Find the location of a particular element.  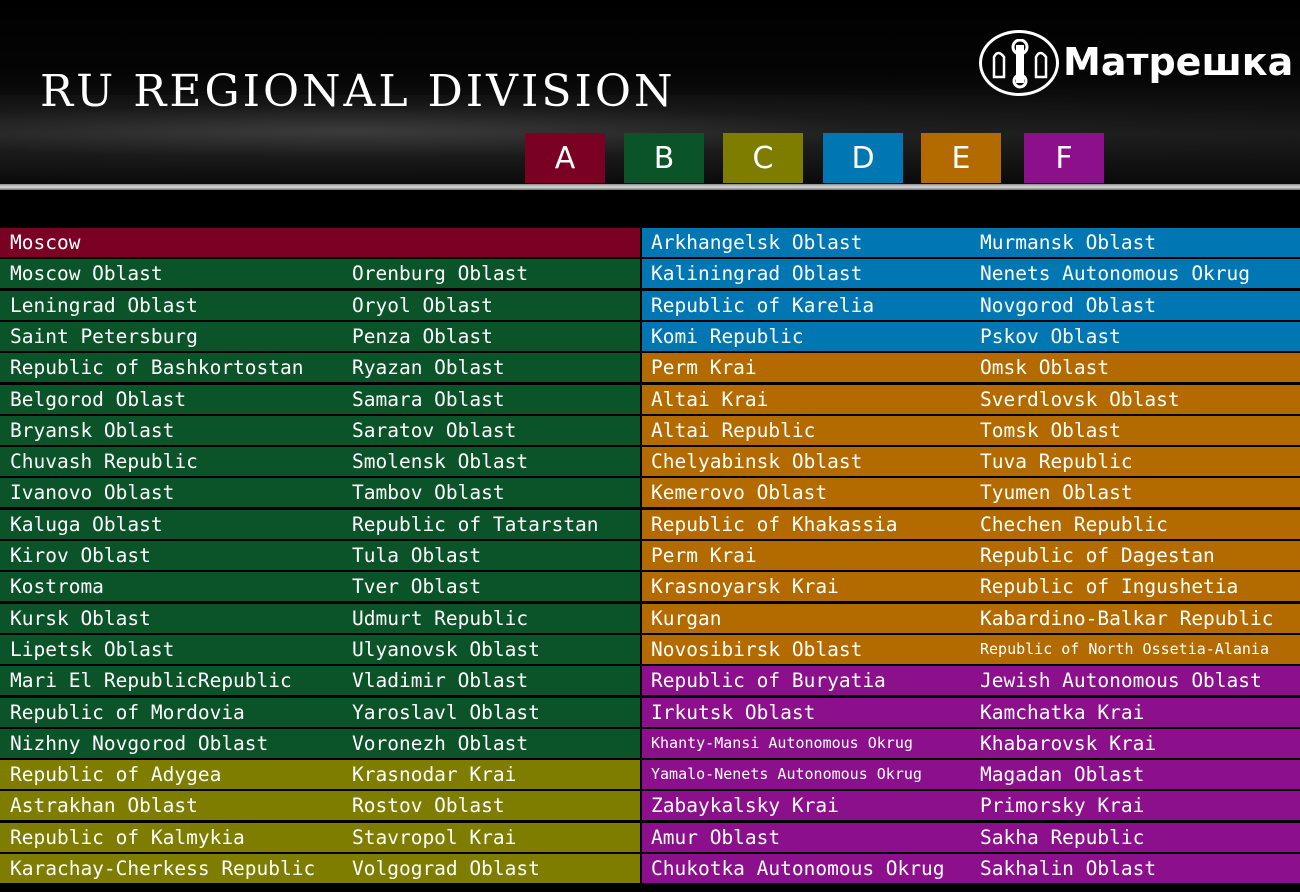

table-row: Altai Krai Sverdlovsk Oblast is located at coordinates (971, 399).